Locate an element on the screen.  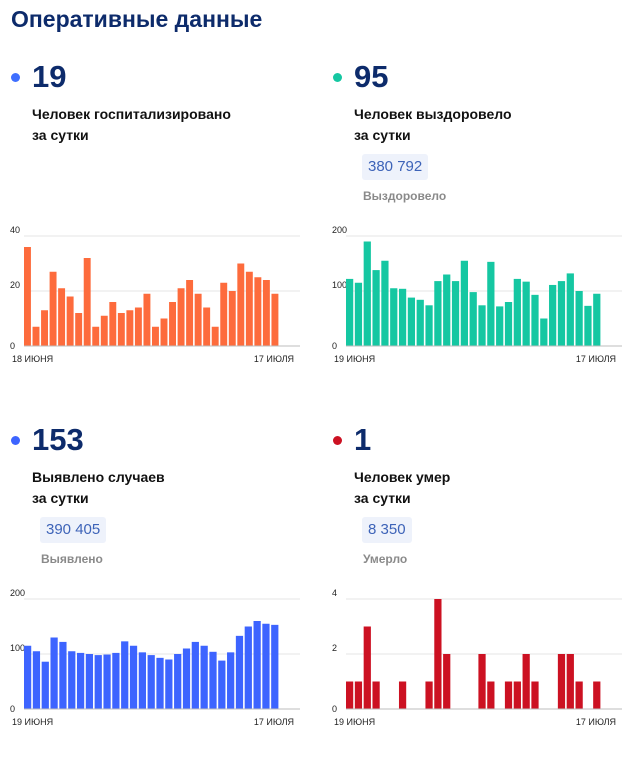
died-value: 1 is located at coordinates (363, 439).